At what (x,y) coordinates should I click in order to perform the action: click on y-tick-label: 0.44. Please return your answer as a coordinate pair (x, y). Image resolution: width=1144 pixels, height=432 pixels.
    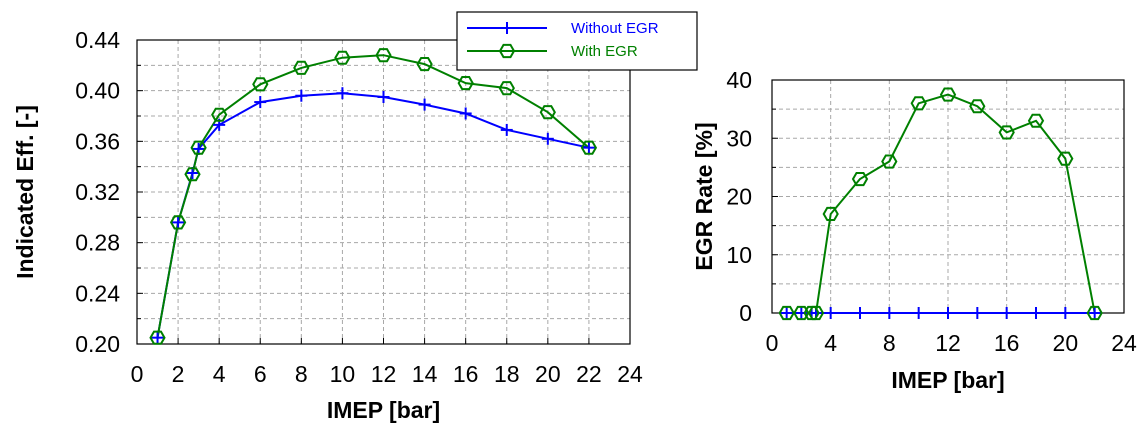
    Looking at the image, I should click on (97, 40).